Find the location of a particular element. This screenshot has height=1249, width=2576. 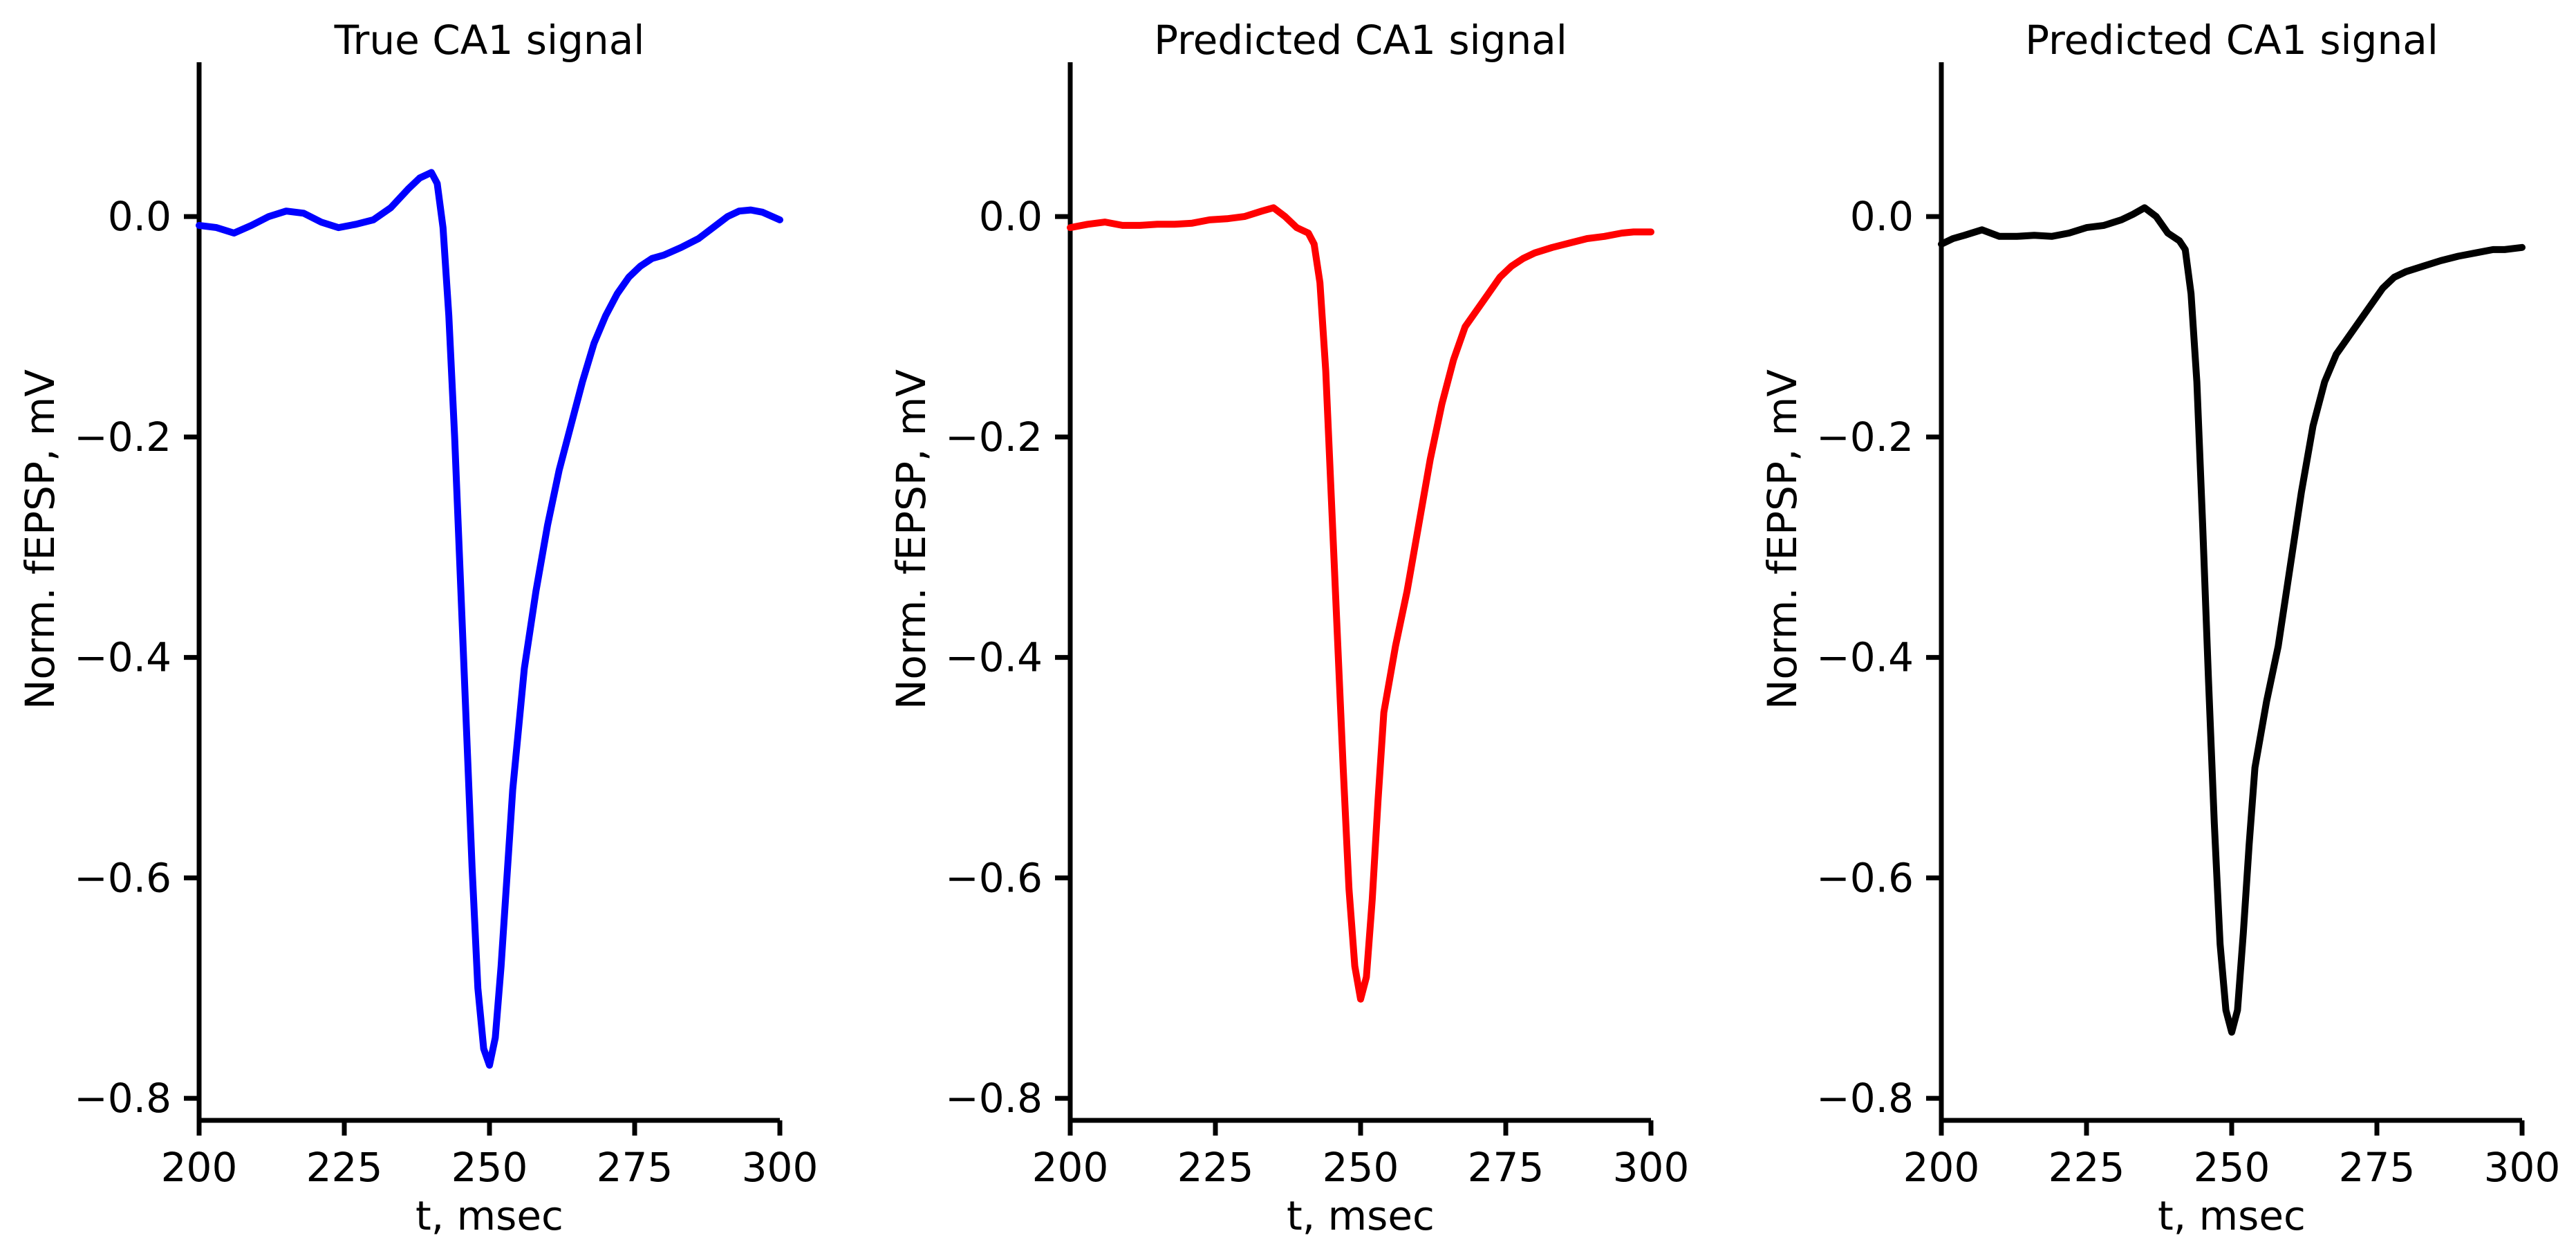

series-line is located at coordinates (1360, 603).